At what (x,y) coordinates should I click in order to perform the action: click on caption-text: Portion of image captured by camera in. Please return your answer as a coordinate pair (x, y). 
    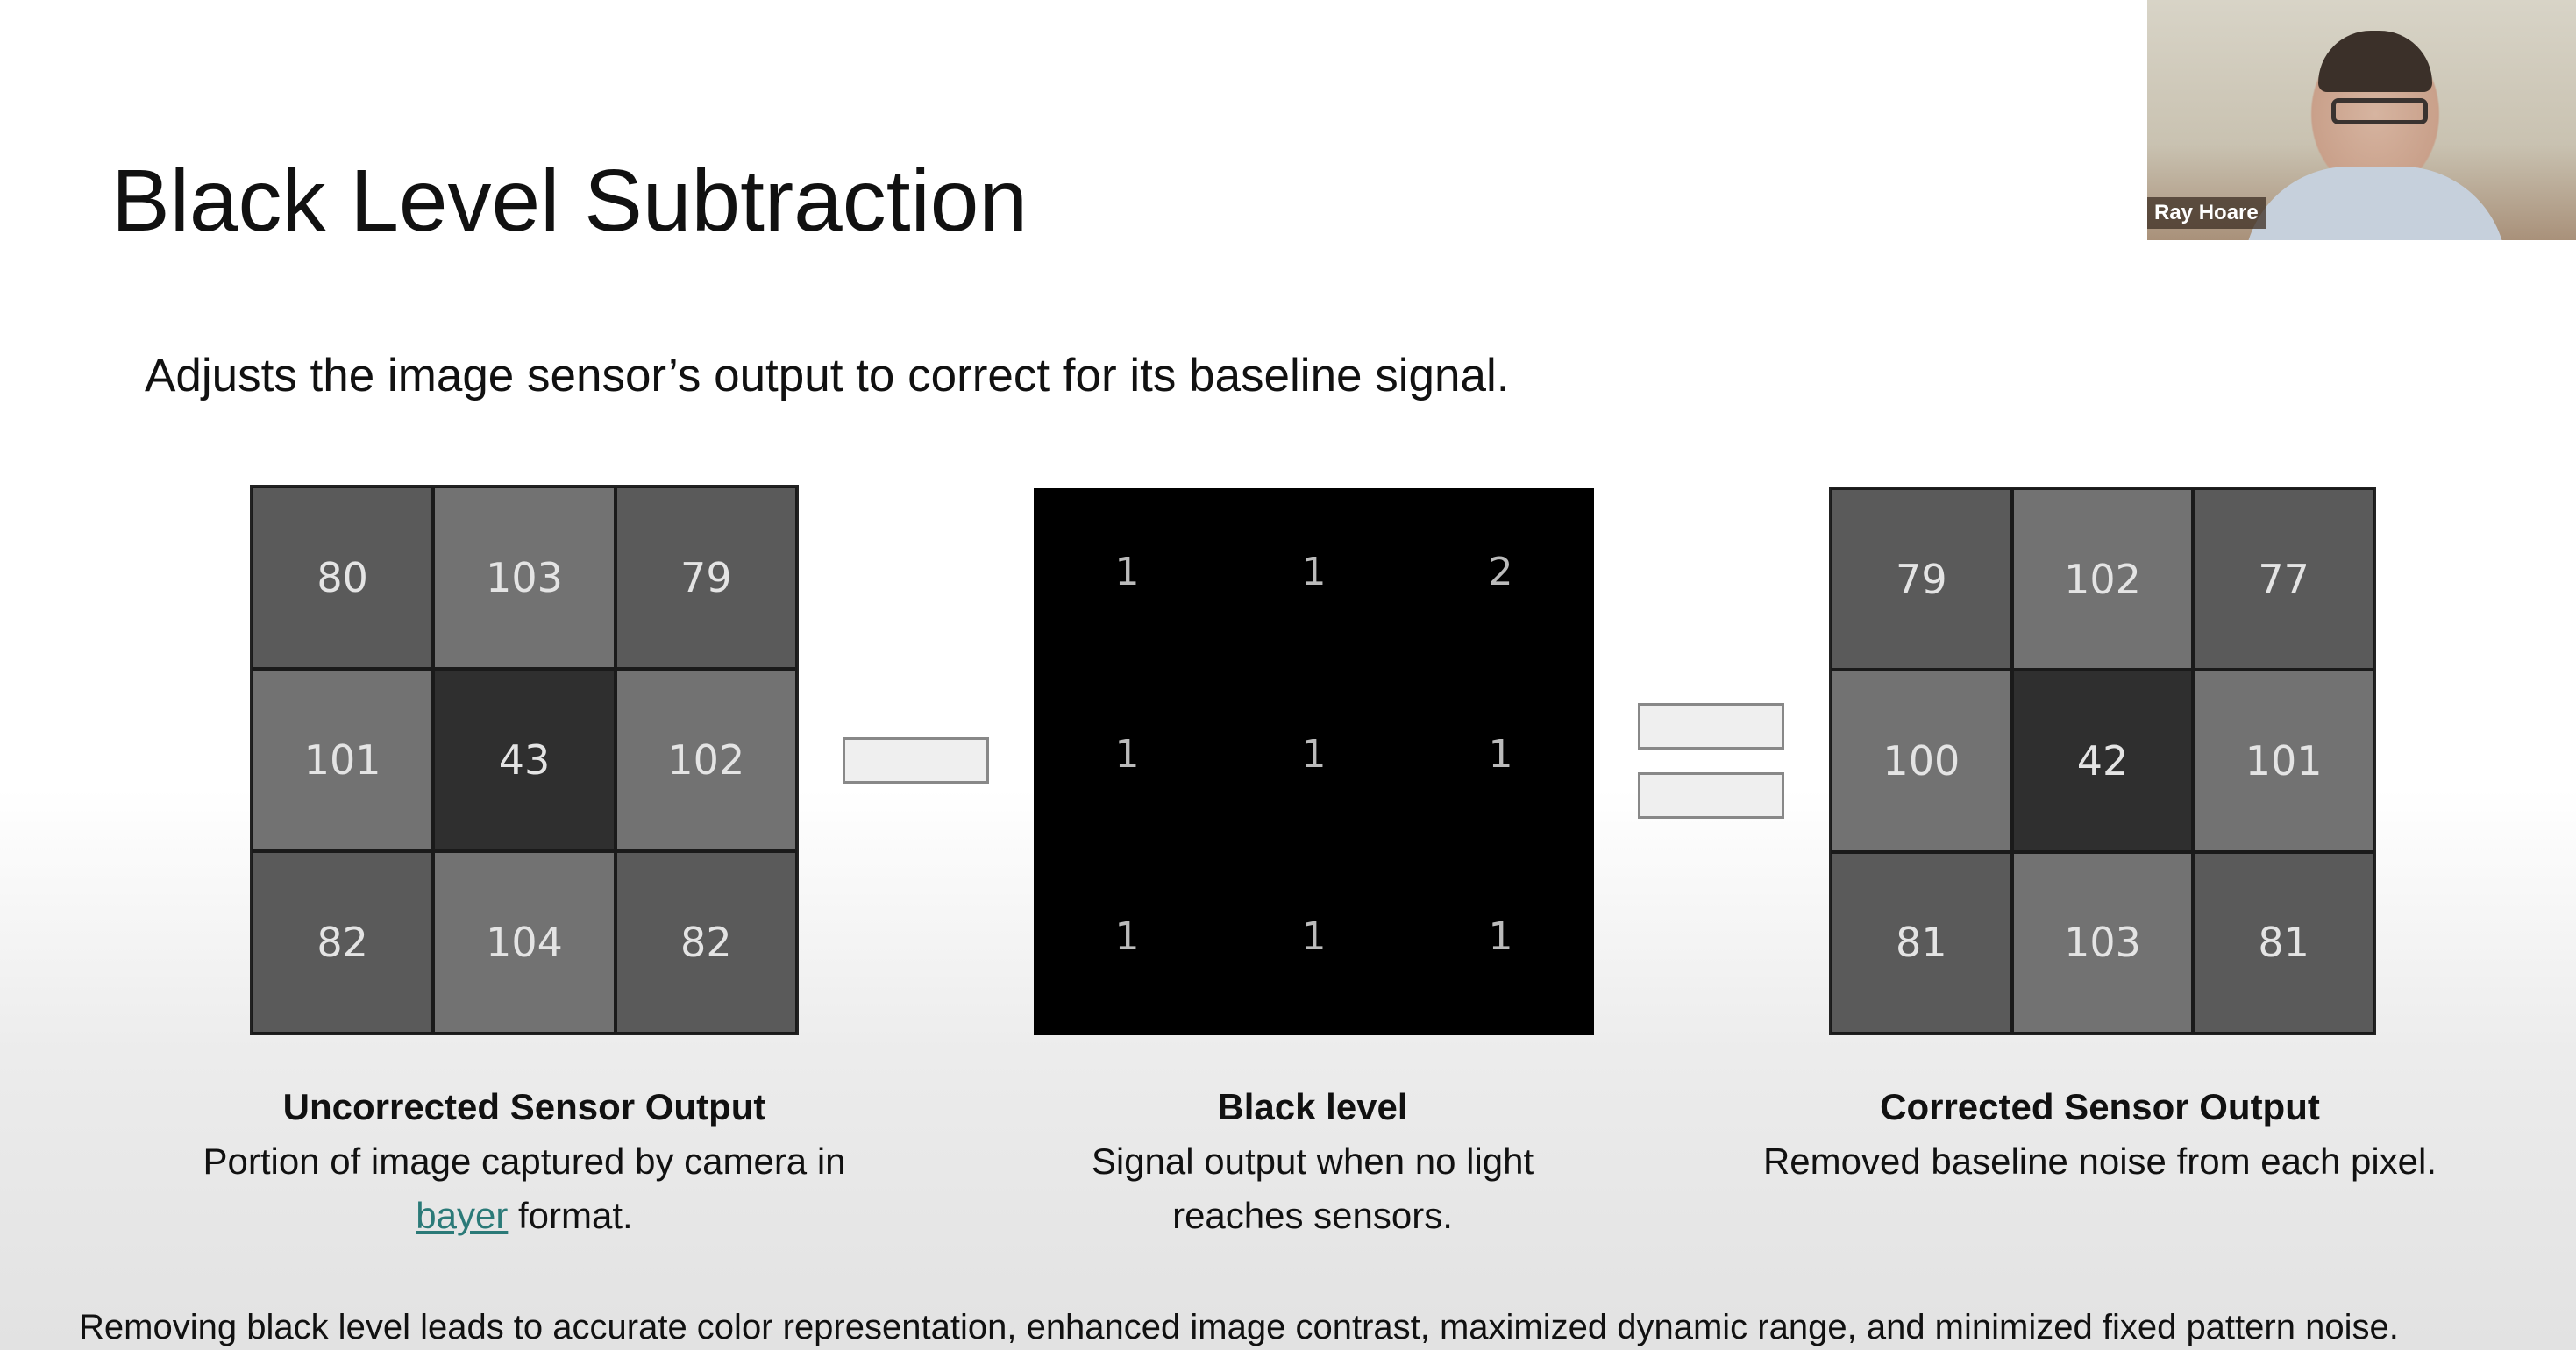
    Looking at the image, I should click on (524, 1161).